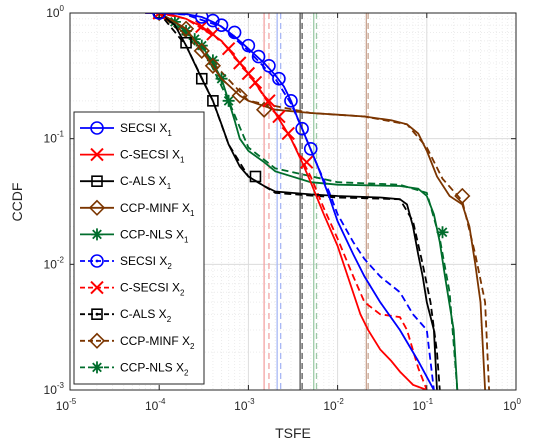  I want to click on legend-label: C-ALS X1, so click(146, 182).